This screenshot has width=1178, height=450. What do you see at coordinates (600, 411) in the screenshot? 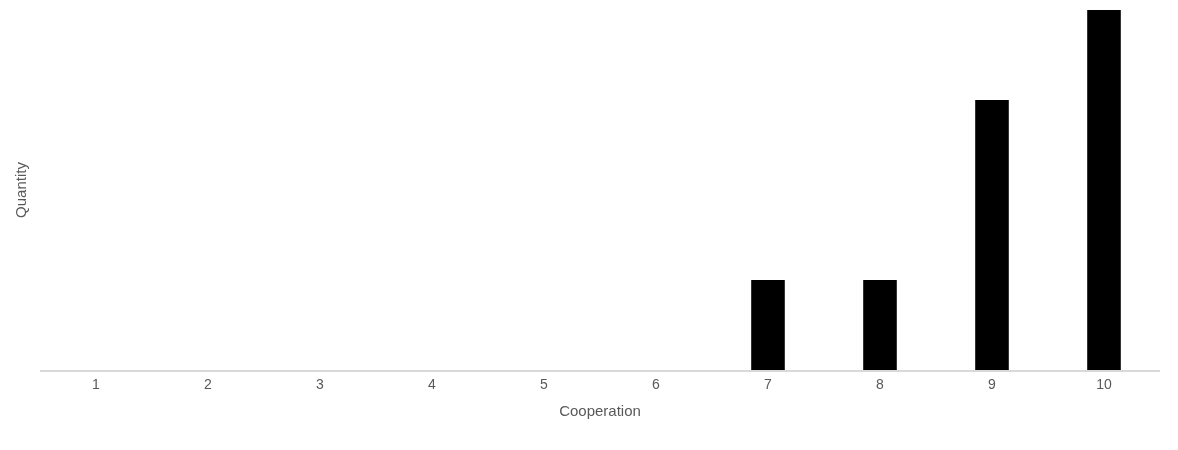
I see `x-axis-title: Cooperation` at bounding box center [600, 411].